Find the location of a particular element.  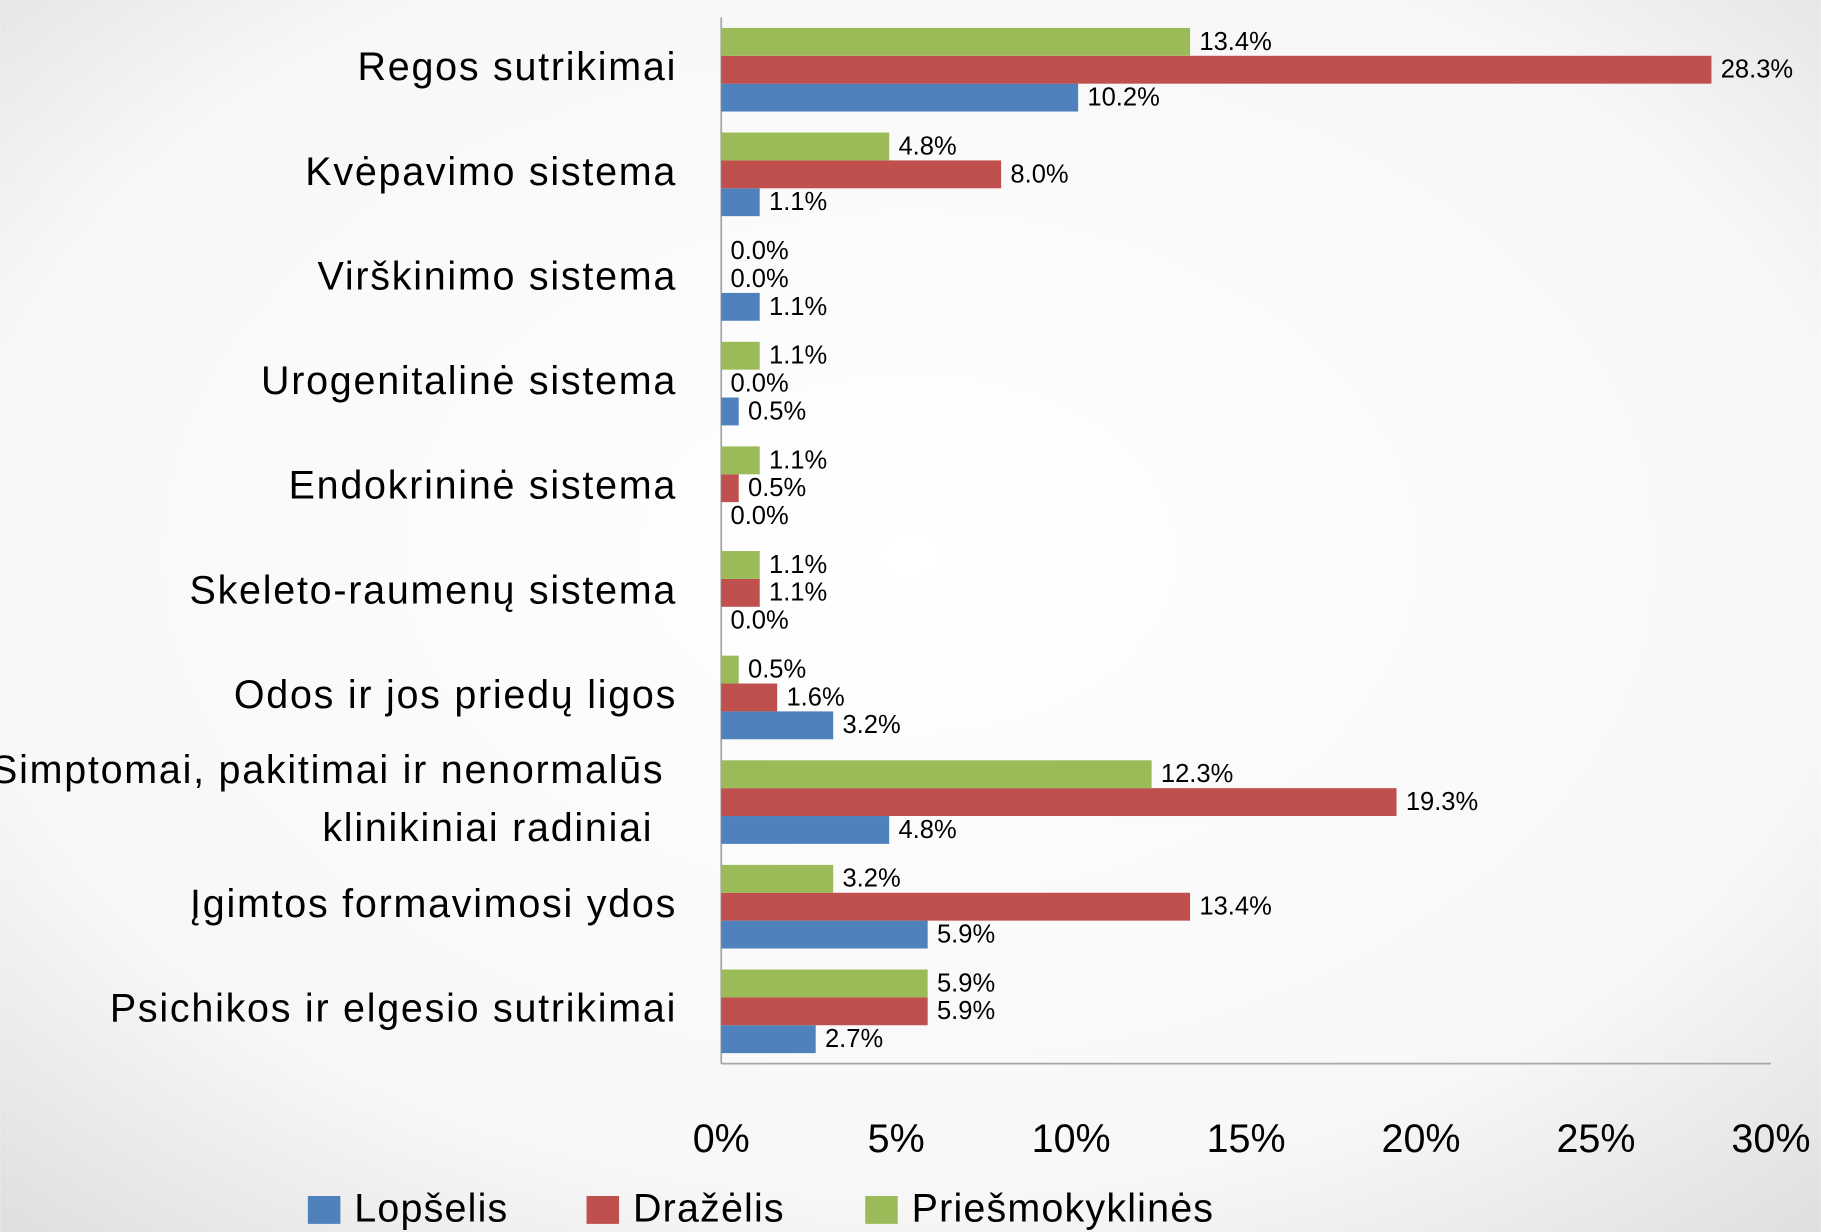

category-label: Įgimtos formavimosi ydos is located at coordinates (433, 904).